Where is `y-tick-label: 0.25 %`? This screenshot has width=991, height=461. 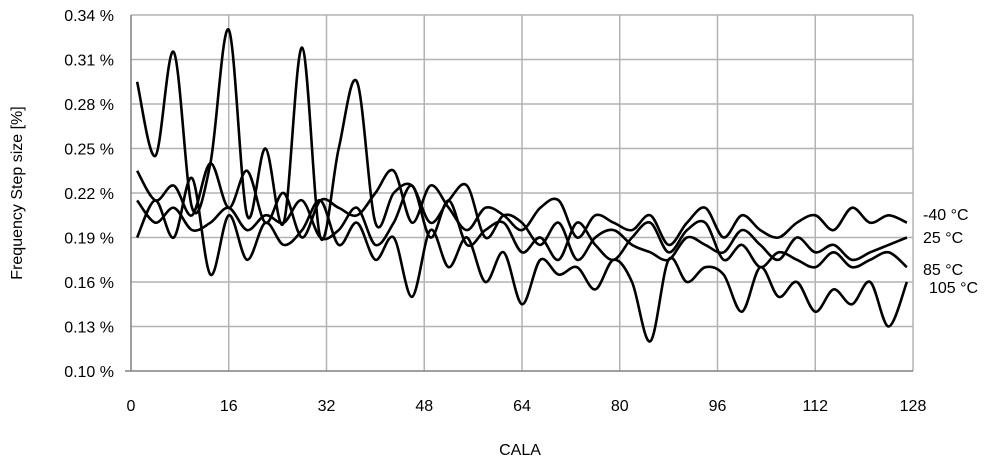
y-tick-label: 0.25 % is located at coordinates (89, 150).